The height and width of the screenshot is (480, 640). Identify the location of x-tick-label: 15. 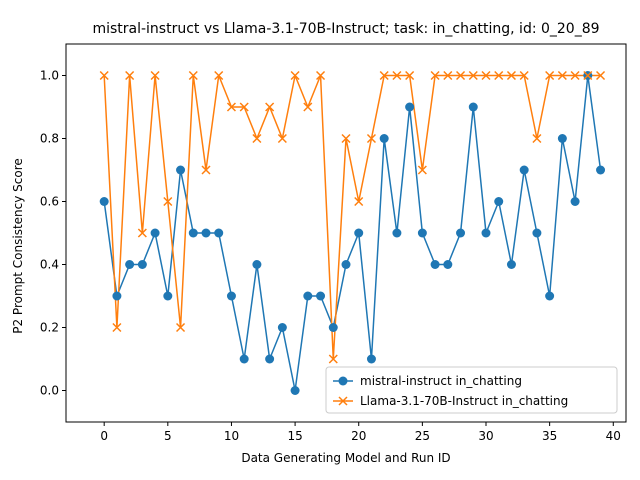
(294, 436).